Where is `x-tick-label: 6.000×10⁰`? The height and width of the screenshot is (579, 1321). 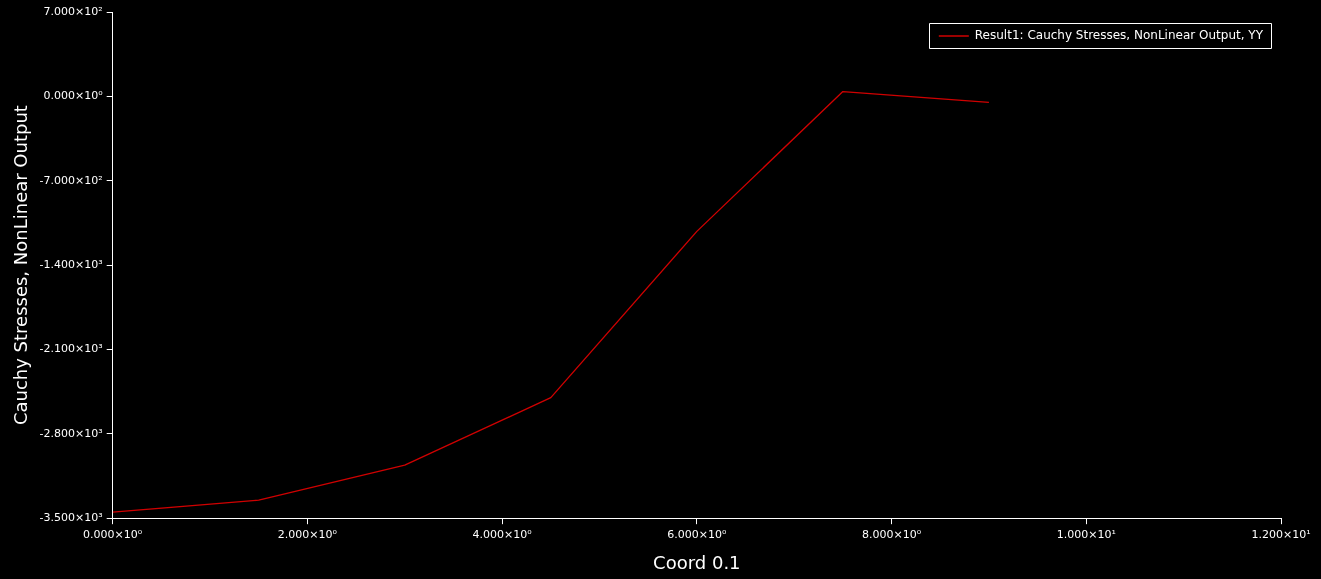
x-tick-label: 6.000×10⁰ is located at coordinates (697, 534).